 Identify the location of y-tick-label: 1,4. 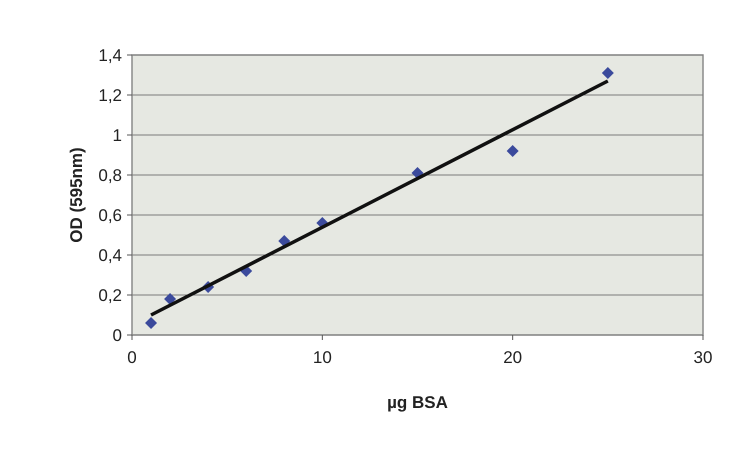
(110, 55).